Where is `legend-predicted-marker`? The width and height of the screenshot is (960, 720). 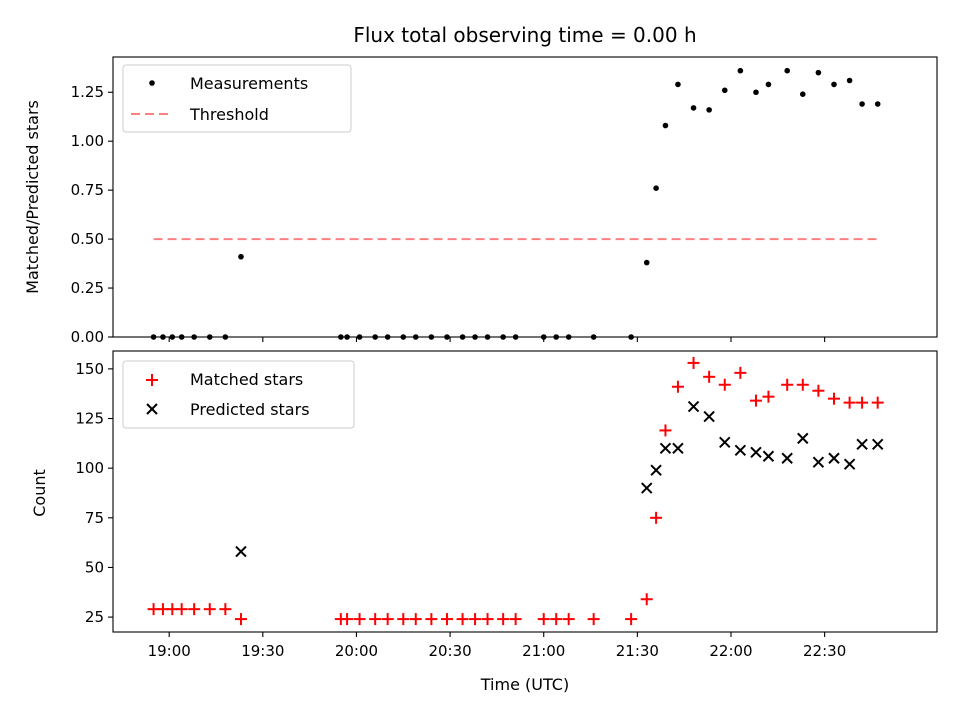 legend-predicted-marker is located at coordinates (152, 409).